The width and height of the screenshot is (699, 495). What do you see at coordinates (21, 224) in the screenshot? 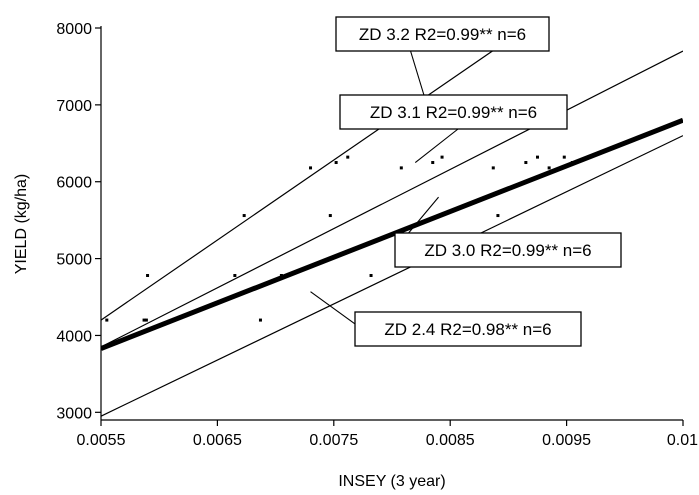
I see `y-axis-title: YIELD (kg/ha)` at bounding box center [21, 224].